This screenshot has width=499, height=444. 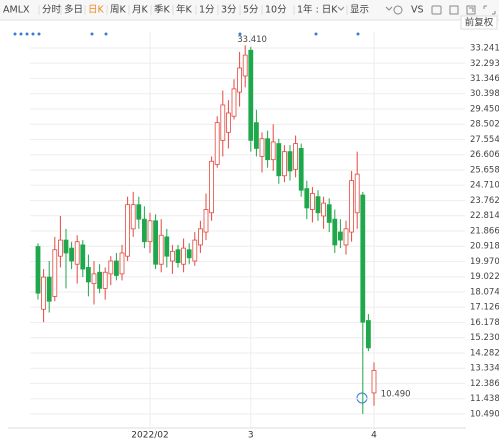 I want to click on min-price-label: 10.490, so click(x=396, y=394).